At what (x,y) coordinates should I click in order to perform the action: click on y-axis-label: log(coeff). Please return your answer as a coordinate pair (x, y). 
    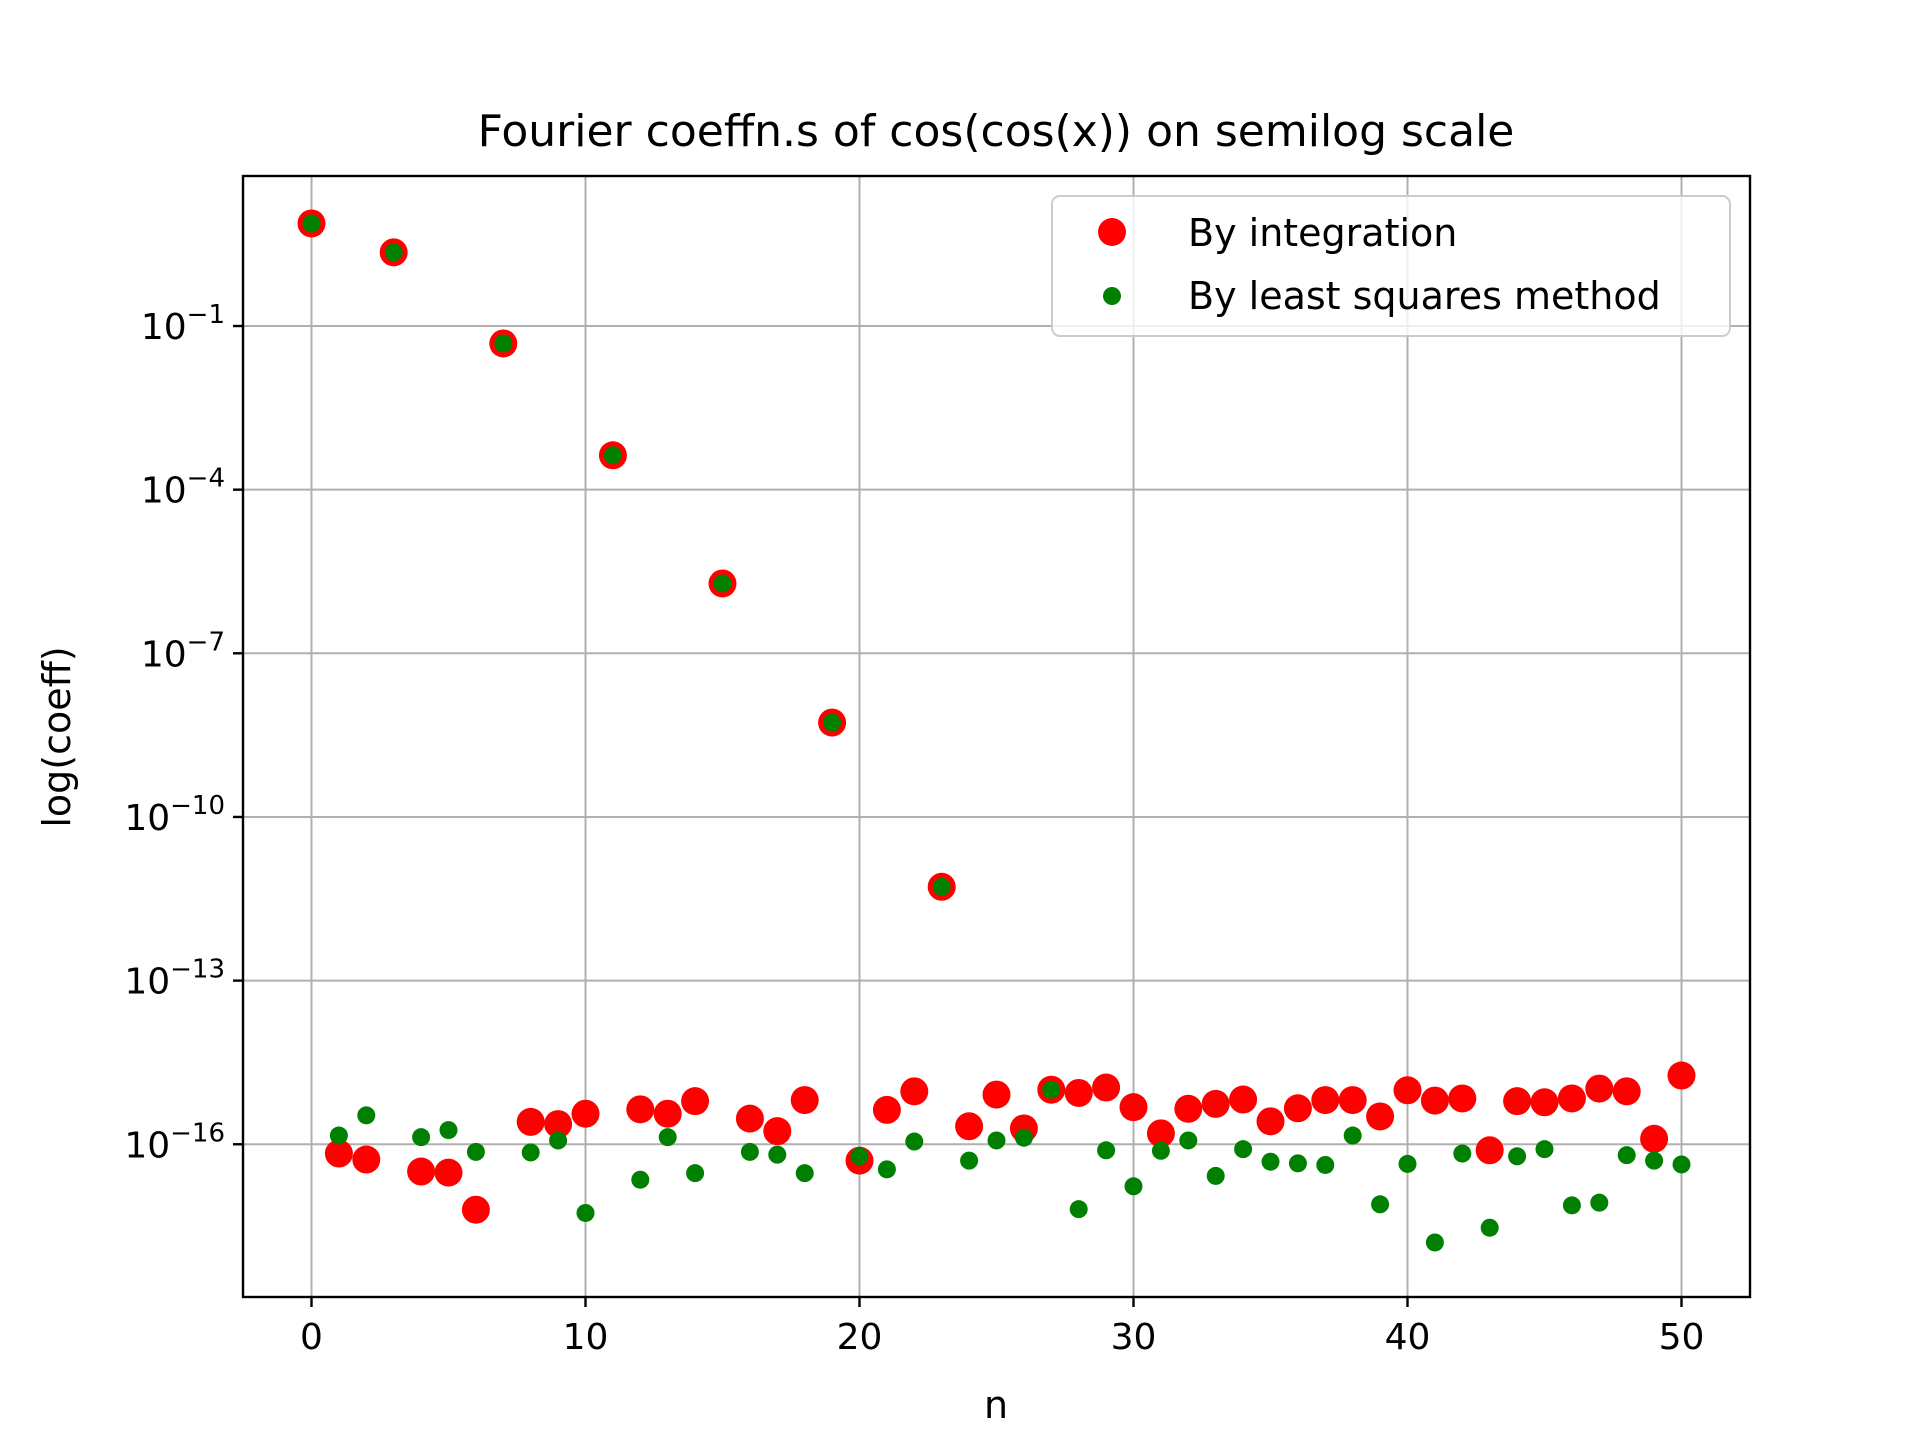
    Looking at the image, I should click on (57, 736).